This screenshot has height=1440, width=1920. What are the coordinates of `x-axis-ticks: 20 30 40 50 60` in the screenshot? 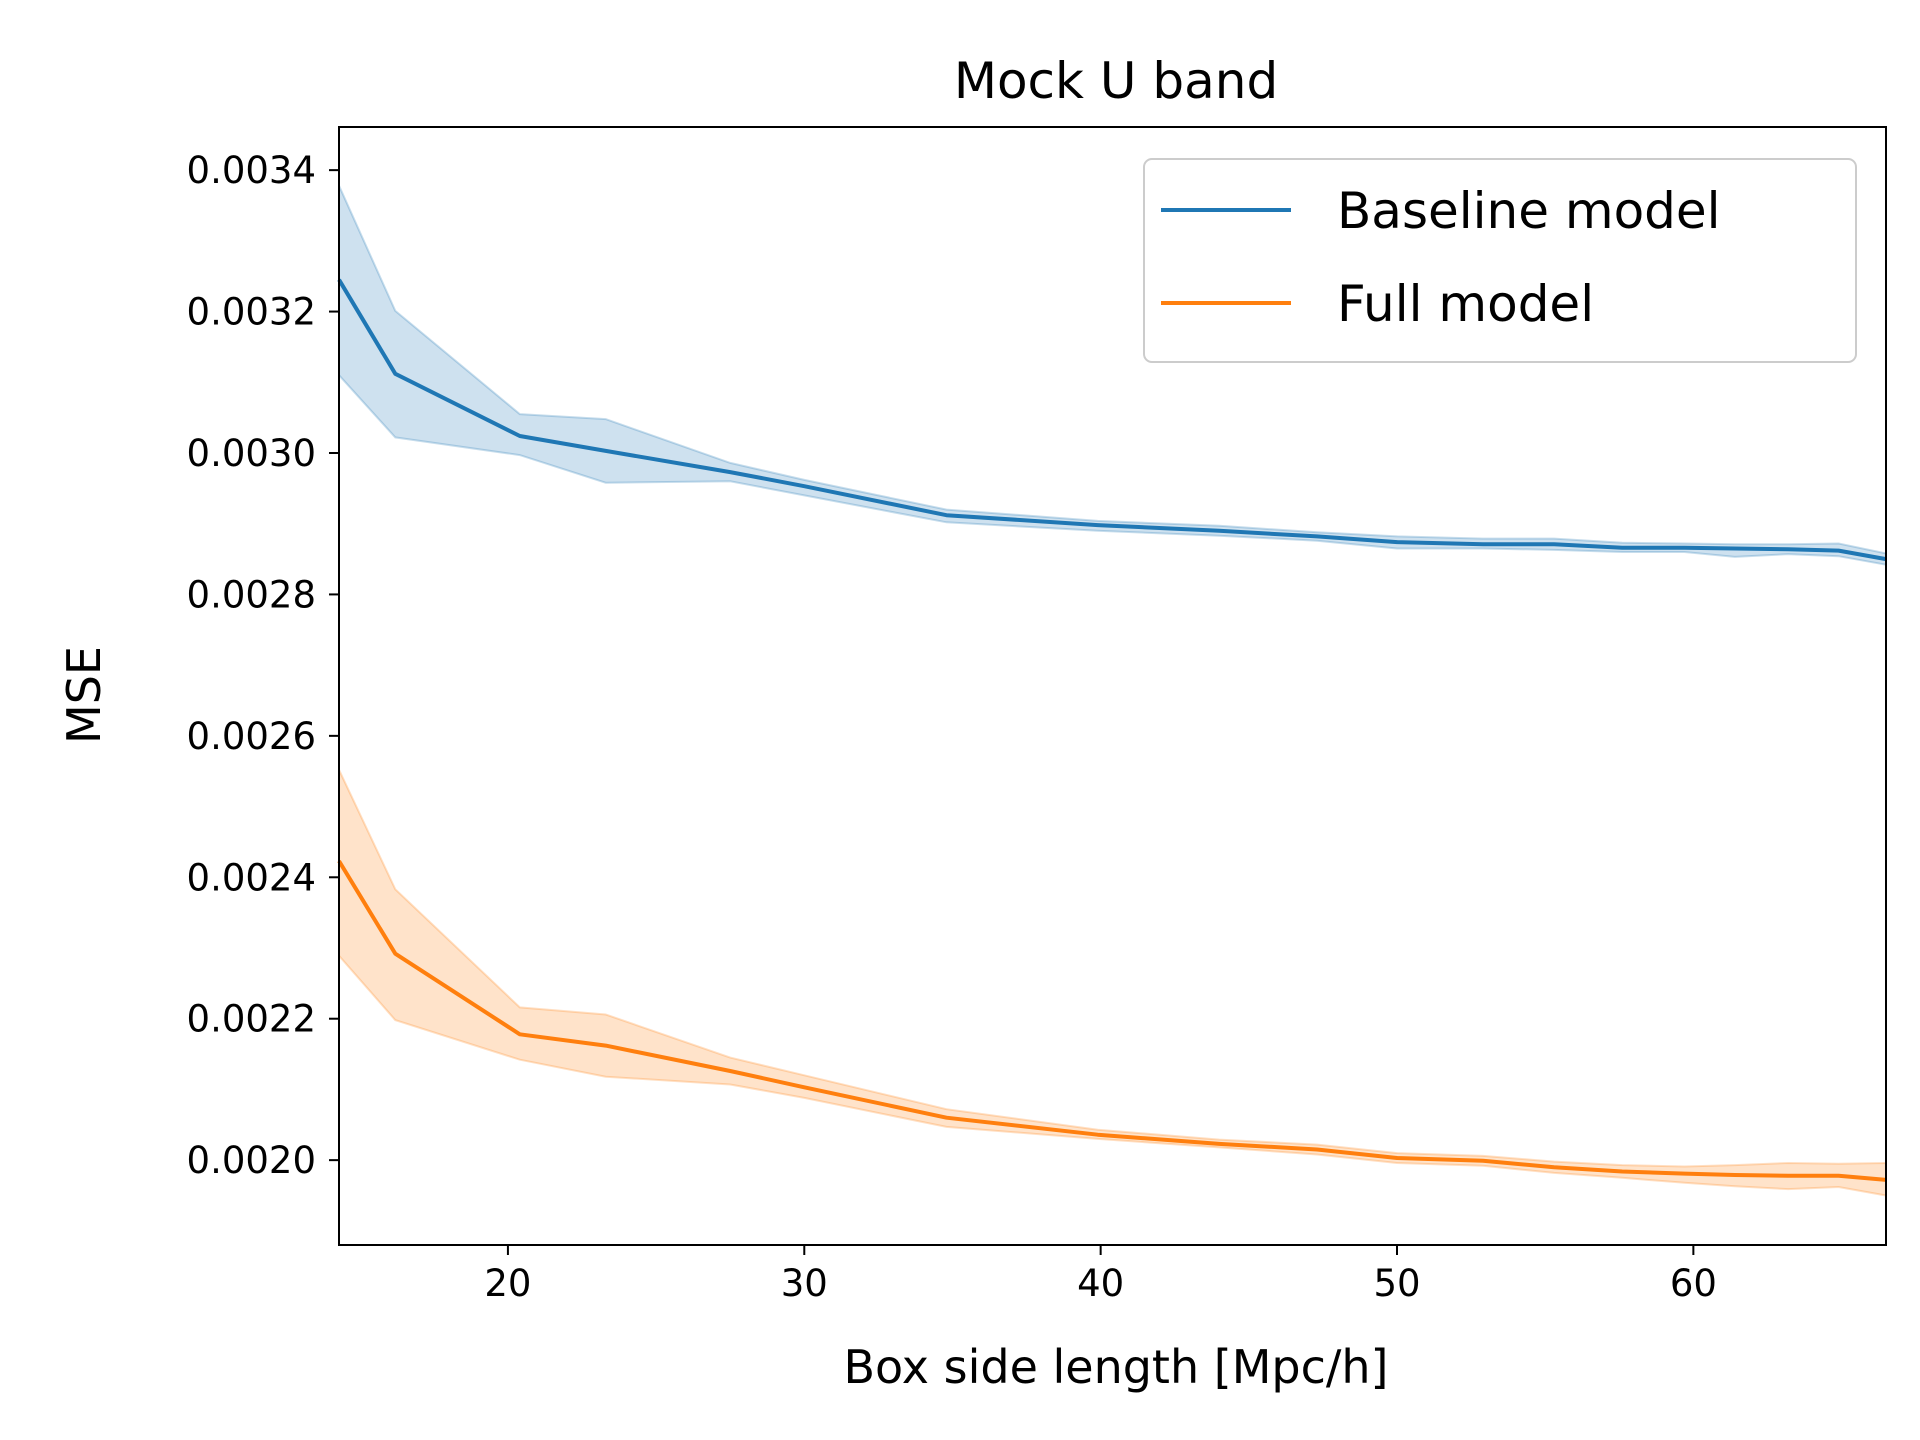 It's located at (1100, 1275).